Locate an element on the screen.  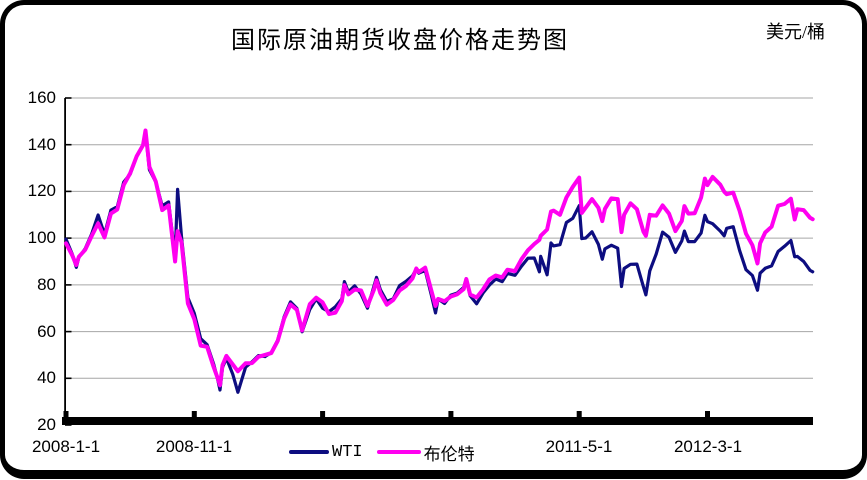
y-axis-line is located at coordinates (65, 261).